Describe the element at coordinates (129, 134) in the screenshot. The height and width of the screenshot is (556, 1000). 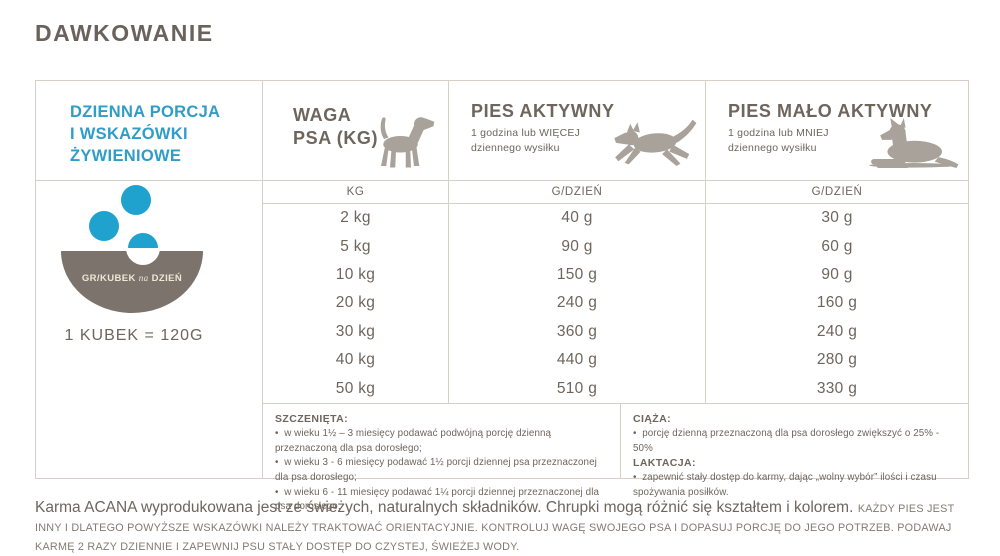
I see `daily-portion-header-line: I WSKAZÓWKI` at that location.